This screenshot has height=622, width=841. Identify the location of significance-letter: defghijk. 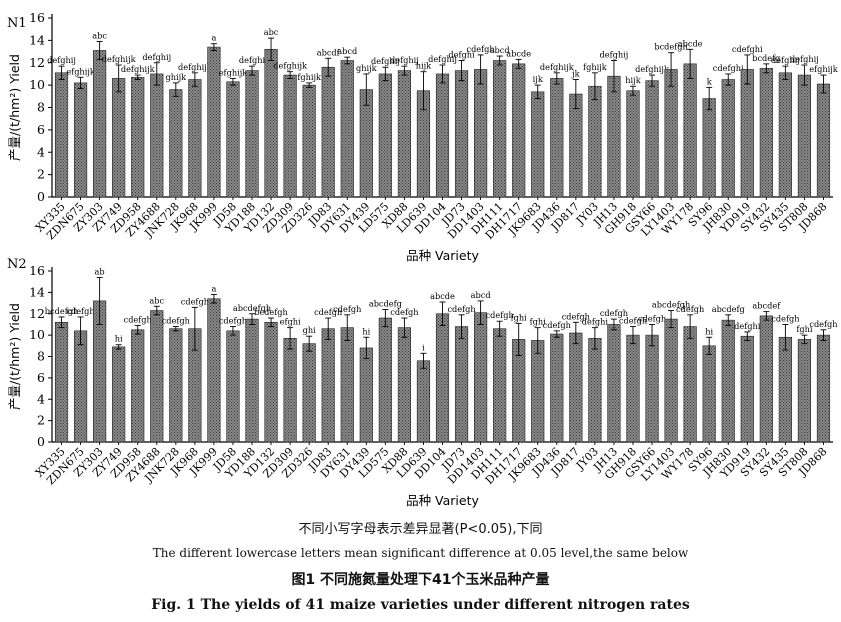
(290, 66).